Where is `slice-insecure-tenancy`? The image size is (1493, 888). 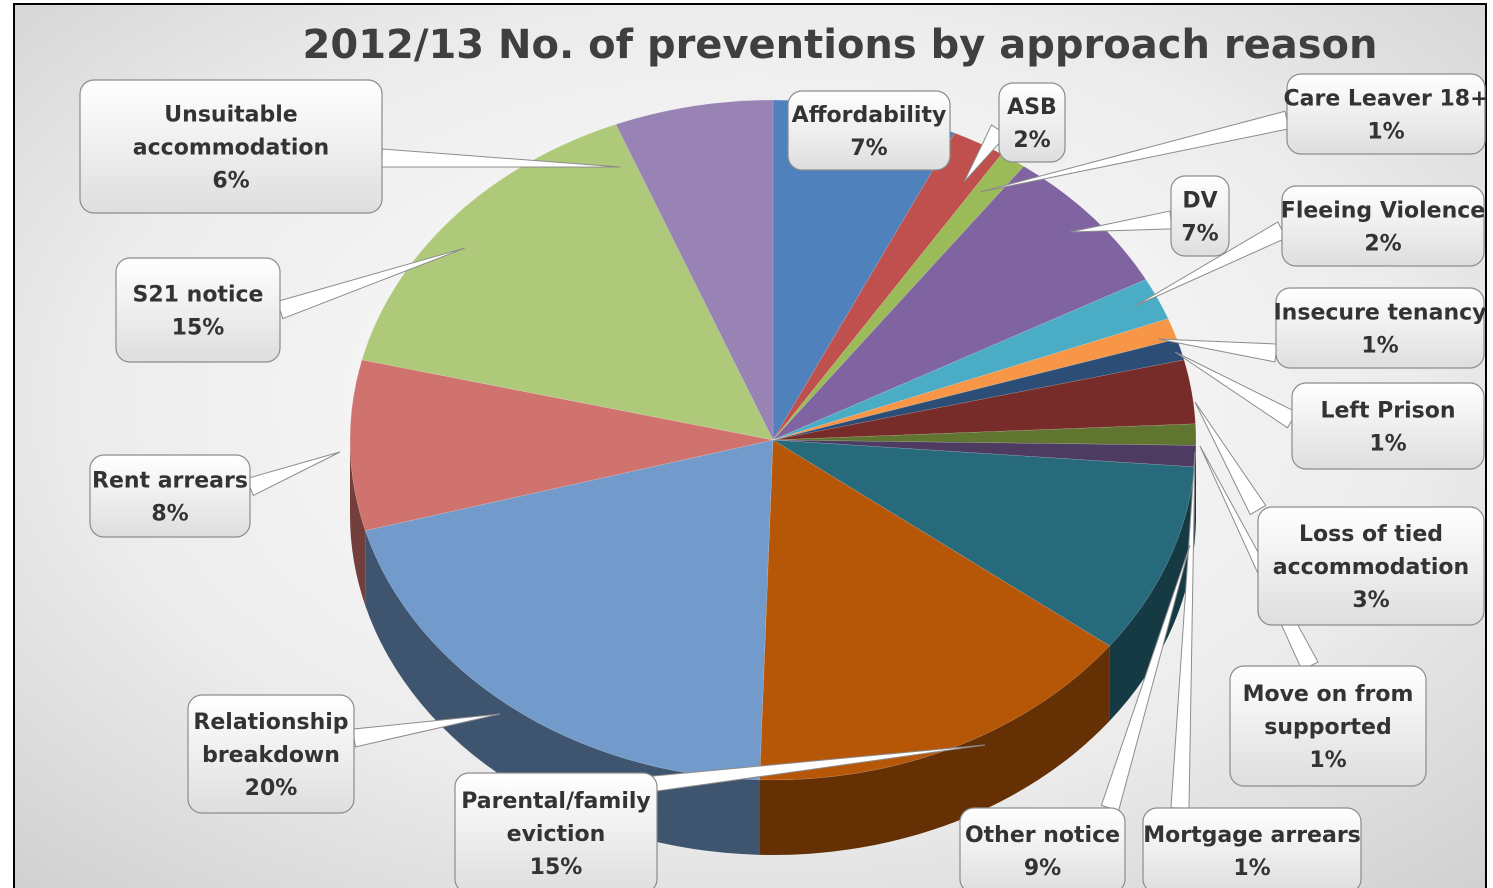
slice-insecure-tenancy is located at coordinates (975, 379).